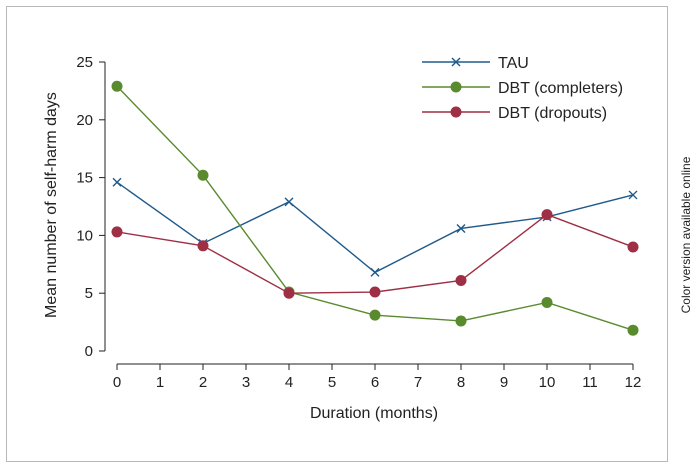  What do you see at coordinates (203, 382) in the screenshot?
I see `x-tick-label: 2` at bounding box center [203, 382].